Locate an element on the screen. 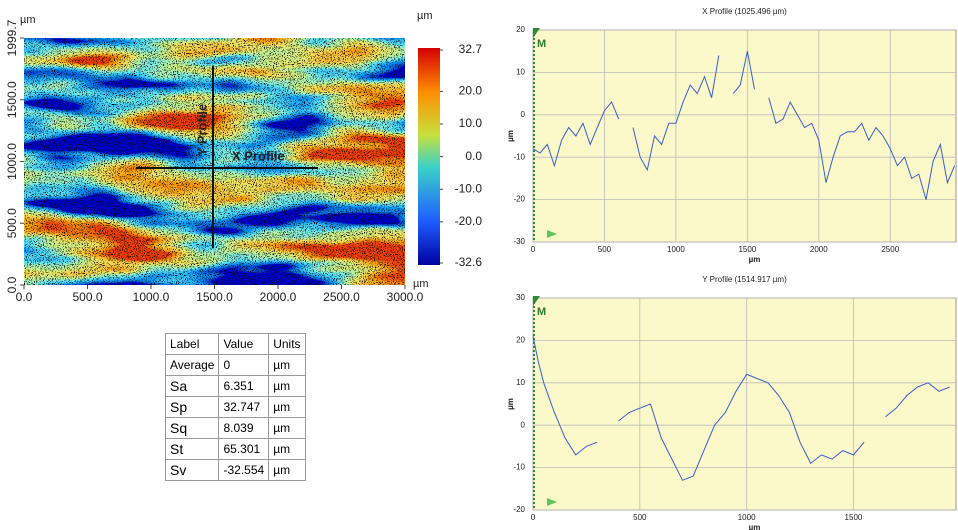  annotation: X Profile is located at coordinates (258, 155).